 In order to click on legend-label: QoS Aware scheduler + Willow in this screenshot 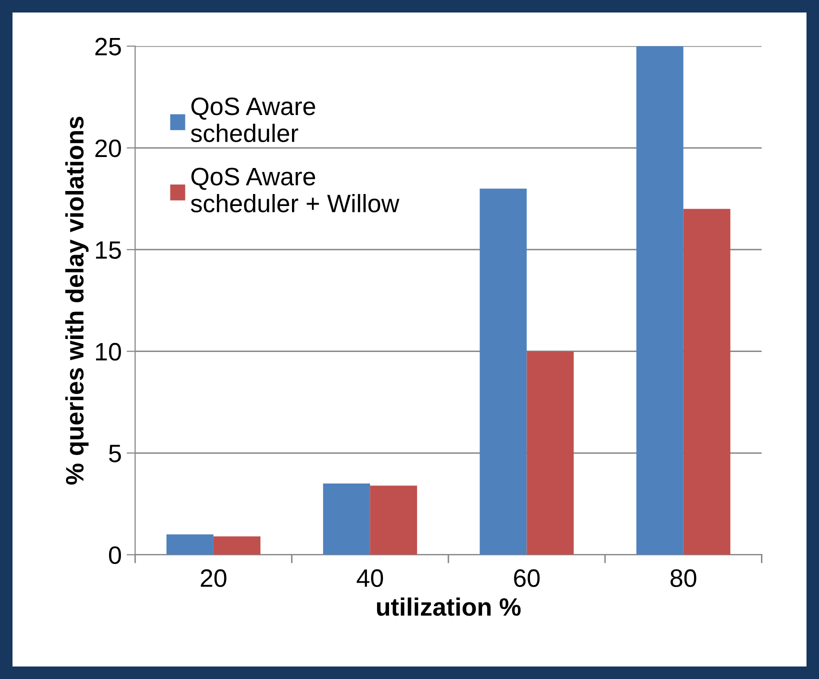, I will do `click(295, 190)`.